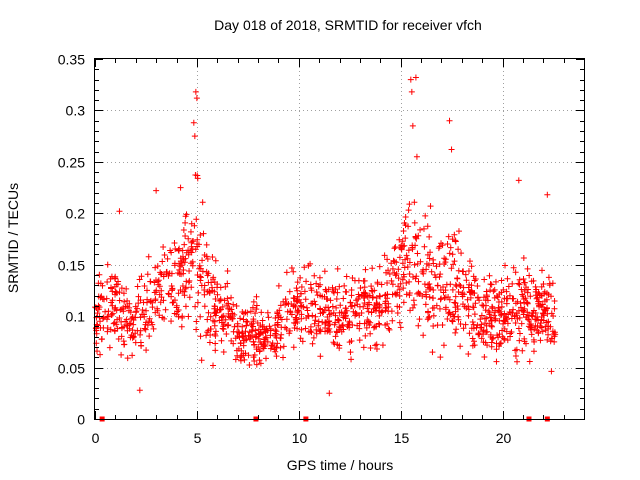 The height and width of the screenshot is (480, 640). What do you see at coordinates (340, 465) in the screenshot?
I see `x-axis-title: GPS time / hours` at bounding box center [340, 465].